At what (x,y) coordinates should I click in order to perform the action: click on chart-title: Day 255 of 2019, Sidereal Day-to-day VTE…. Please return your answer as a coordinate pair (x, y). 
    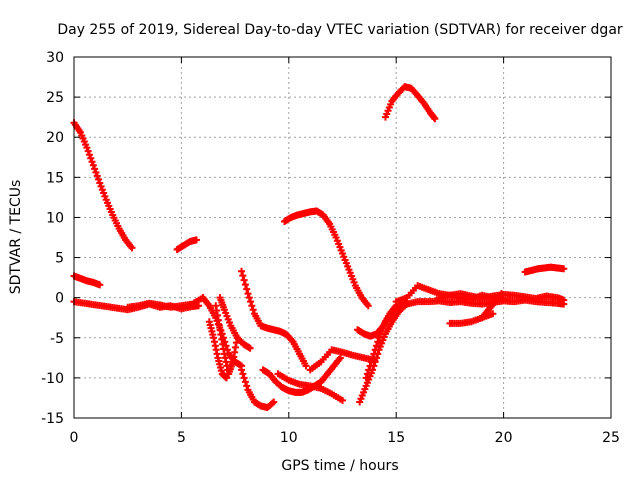
    Looking at the image, I should click on (340, 30).